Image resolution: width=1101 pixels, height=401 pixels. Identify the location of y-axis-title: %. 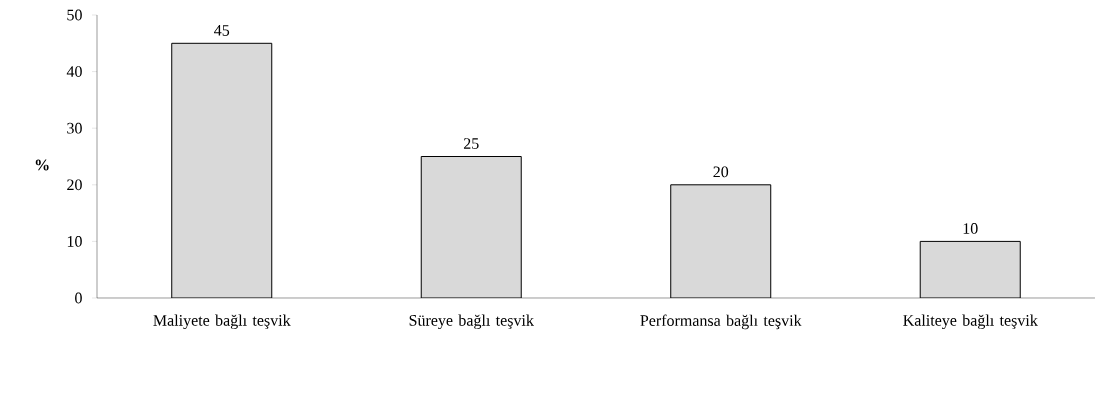
(42, 165).